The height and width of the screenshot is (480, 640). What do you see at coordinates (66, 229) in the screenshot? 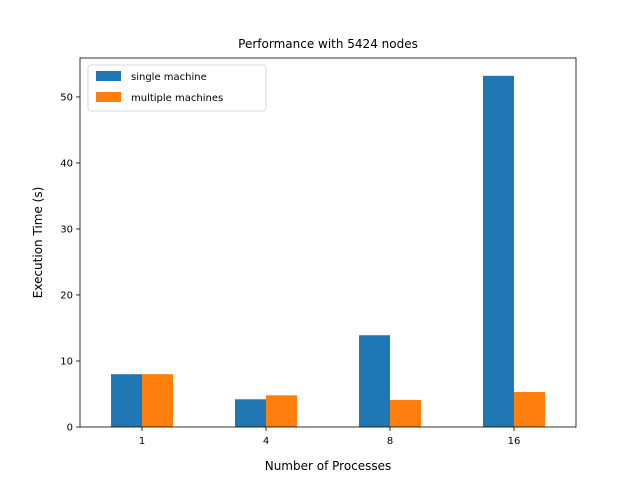
I see `y-tick-label: 30` at bounding box center [66, 229].